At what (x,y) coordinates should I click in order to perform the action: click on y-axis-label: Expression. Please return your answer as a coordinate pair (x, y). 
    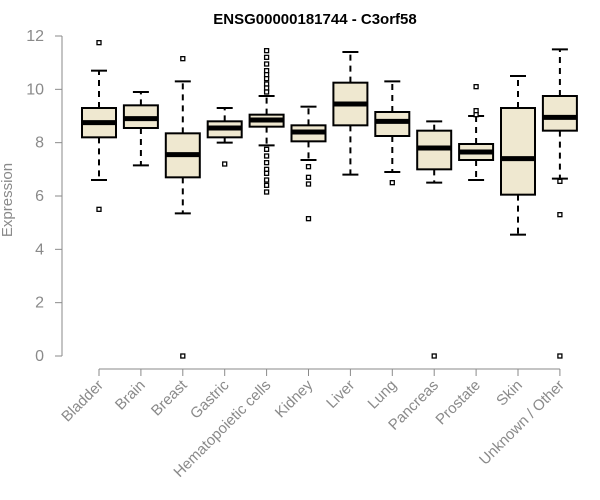
    Looking at the image, I should click on (8, 200).